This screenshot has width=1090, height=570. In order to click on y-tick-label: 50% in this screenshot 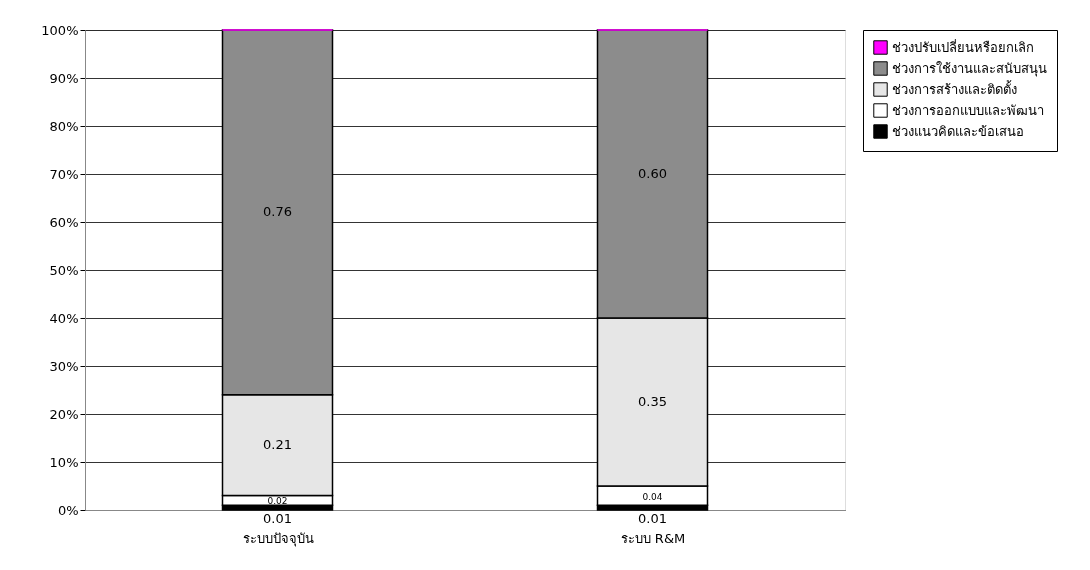, I will do `click(64, 270)`.